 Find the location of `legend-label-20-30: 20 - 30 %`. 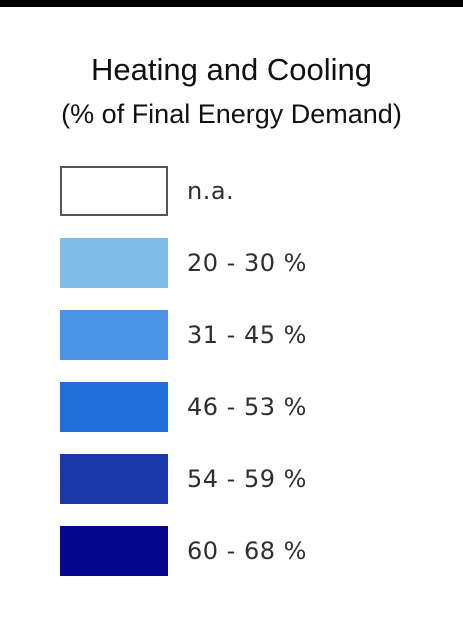

legend-label-20-30: 20 - 30 % is located at coordinates (247, 263).